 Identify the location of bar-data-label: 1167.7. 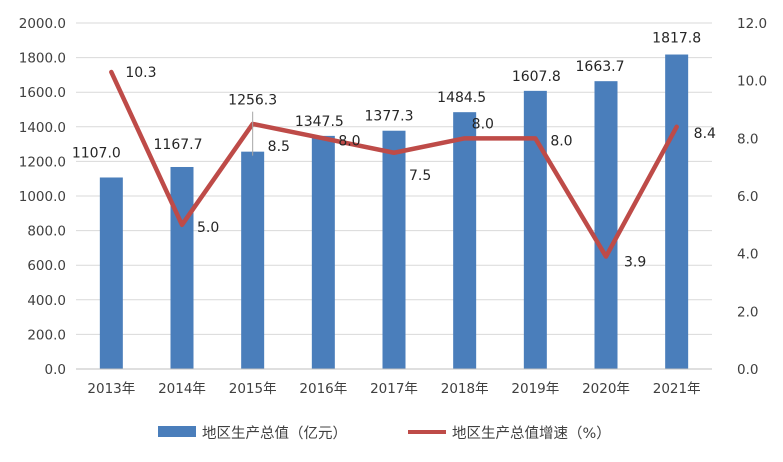
(178, 145).